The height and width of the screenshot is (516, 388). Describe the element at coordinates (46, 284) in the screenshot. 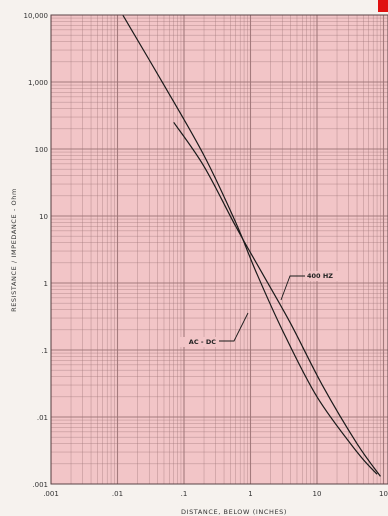

I see `y-tick-label: 1` at that location.